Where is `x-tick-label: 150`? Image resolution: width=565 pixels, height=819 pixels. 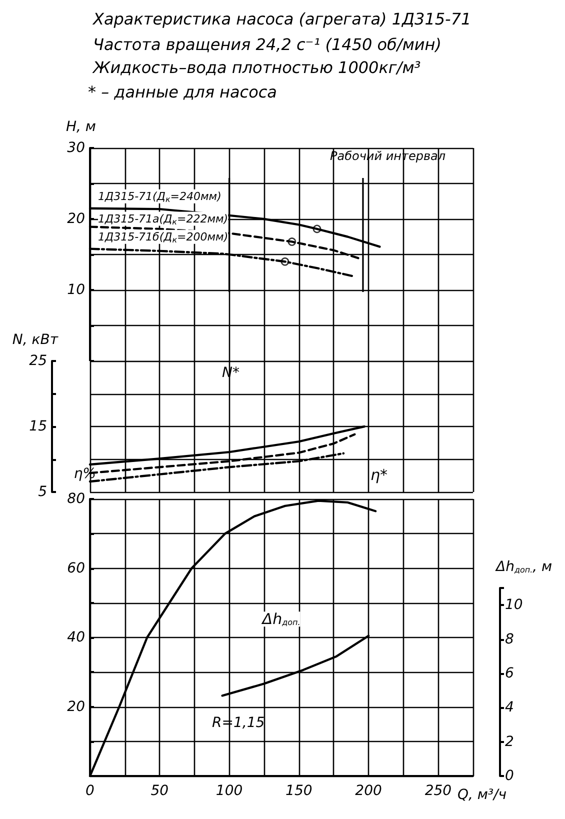
x-tick-label: 150 is located at coordinates (299, 791).